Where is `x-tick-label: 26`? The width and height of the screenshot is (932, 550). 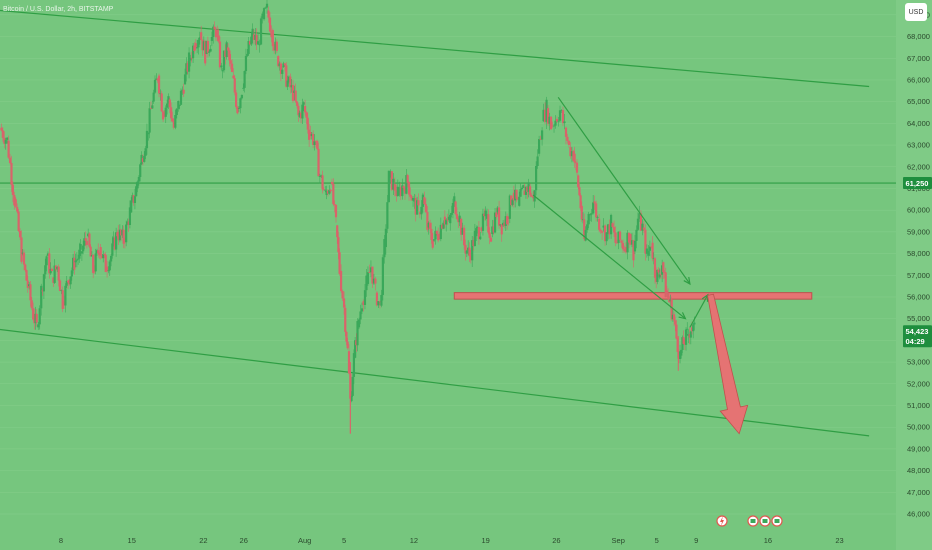 x-tick-label: 26 is located at coordinates (244, 540).